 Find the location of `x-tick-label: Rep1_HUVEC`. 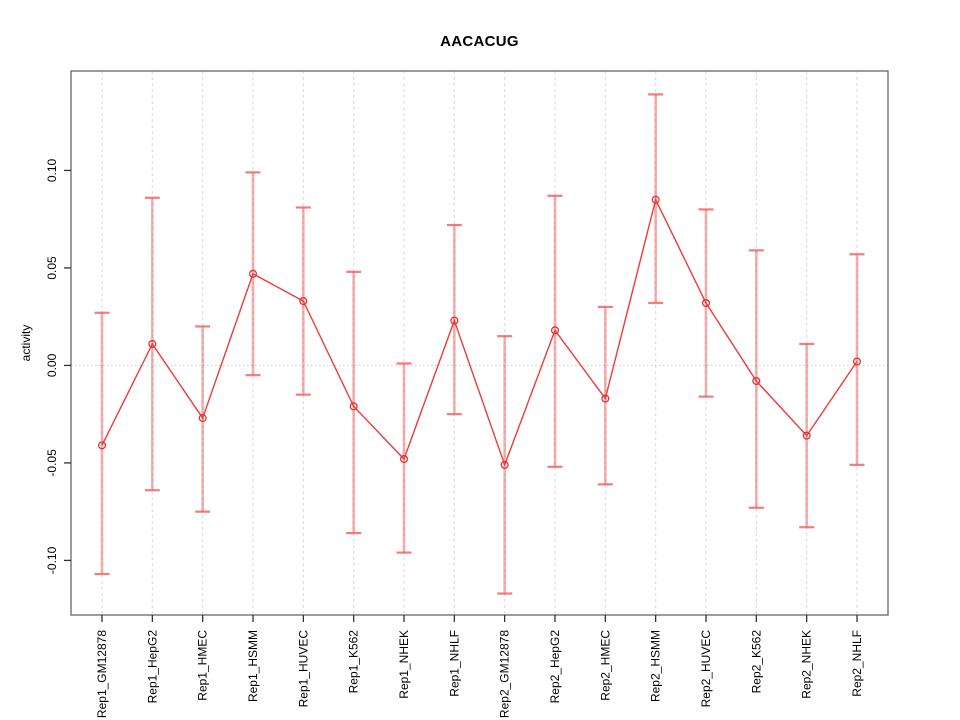

x-tick-label: Rep1_HUVEC is located at coordinates (303, 669).